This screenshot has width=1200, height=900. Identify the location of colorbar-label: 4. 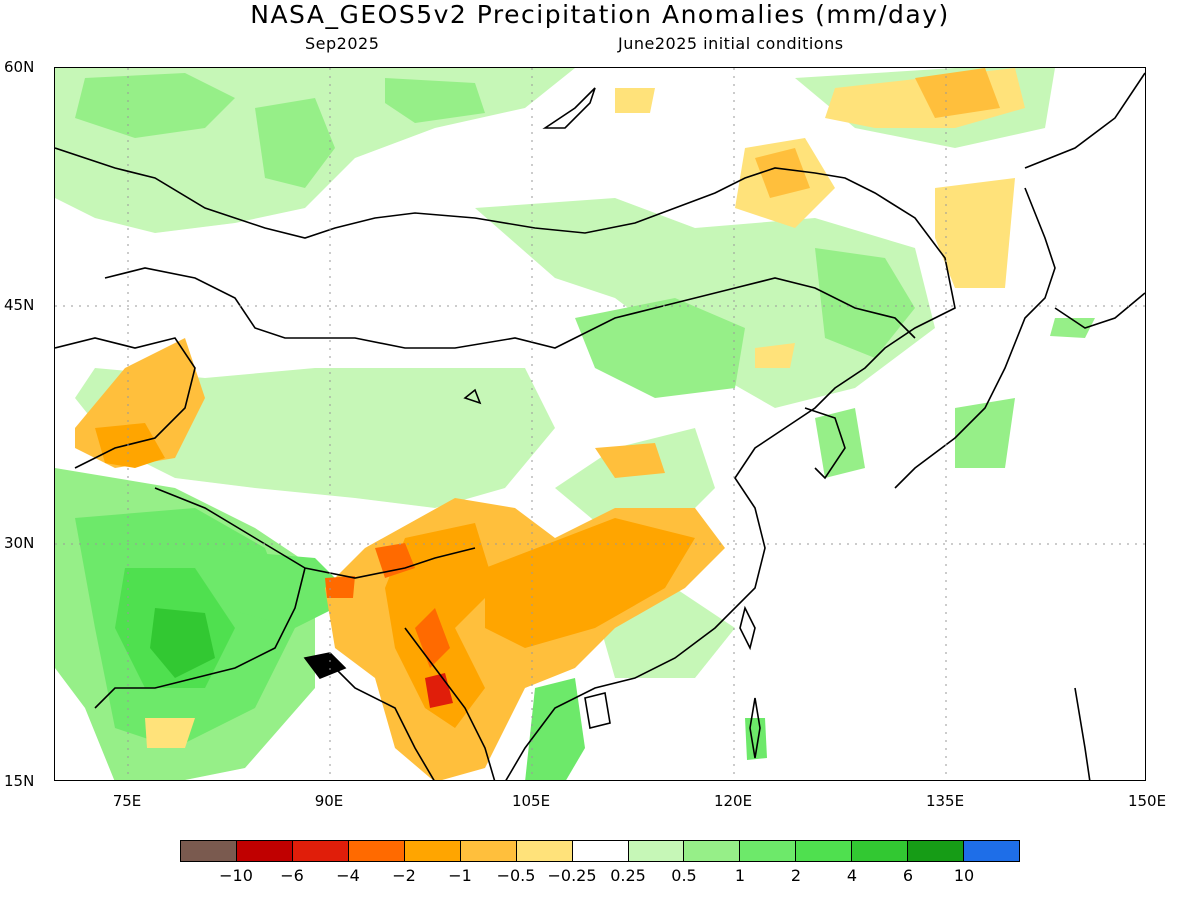
(852, 875).